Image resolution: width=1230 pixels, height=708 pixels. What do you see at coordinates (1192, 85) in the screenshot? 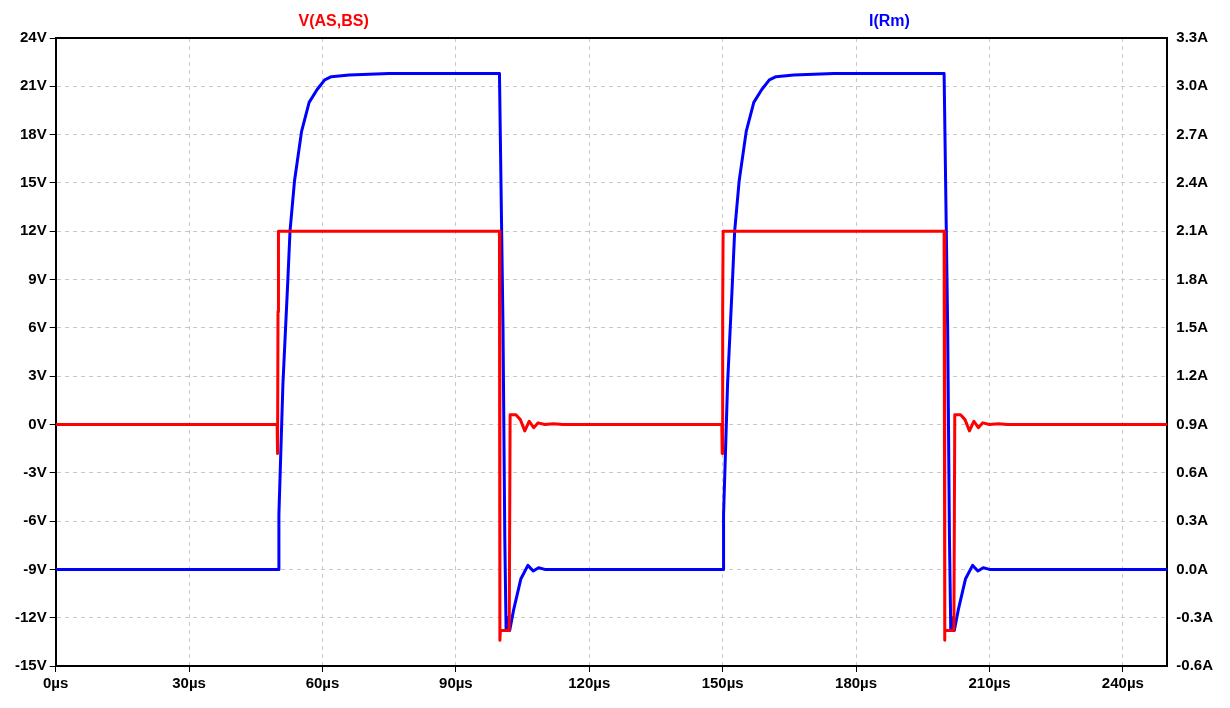
I see `y2-tick-label: 3.0A` at bounding box center [1192, 85].